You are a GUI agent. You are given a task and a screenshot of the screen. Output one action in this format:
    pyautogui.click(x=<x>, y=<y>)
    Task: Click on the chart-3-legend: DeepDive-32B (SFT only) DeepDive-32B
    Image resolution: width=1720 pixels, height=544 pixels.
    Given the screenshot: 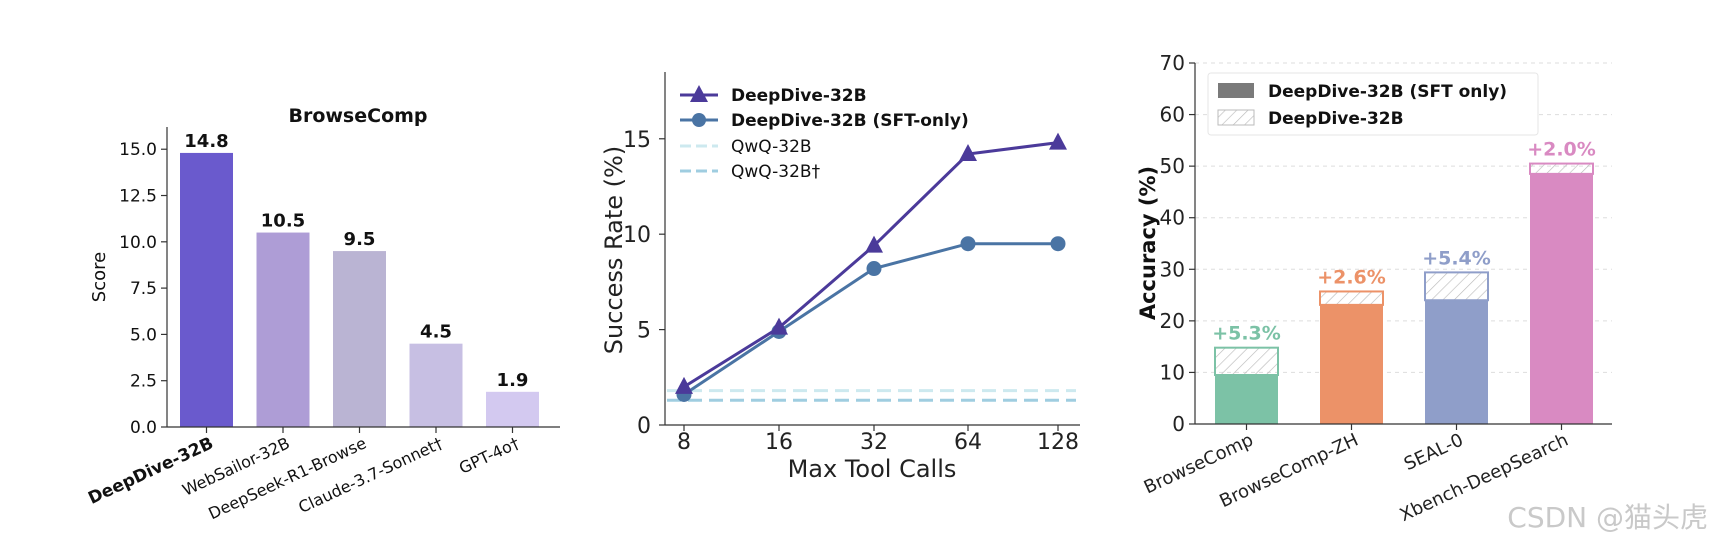 What is the action you would take?
    pyautogui.click(x=1373, y=104)
    